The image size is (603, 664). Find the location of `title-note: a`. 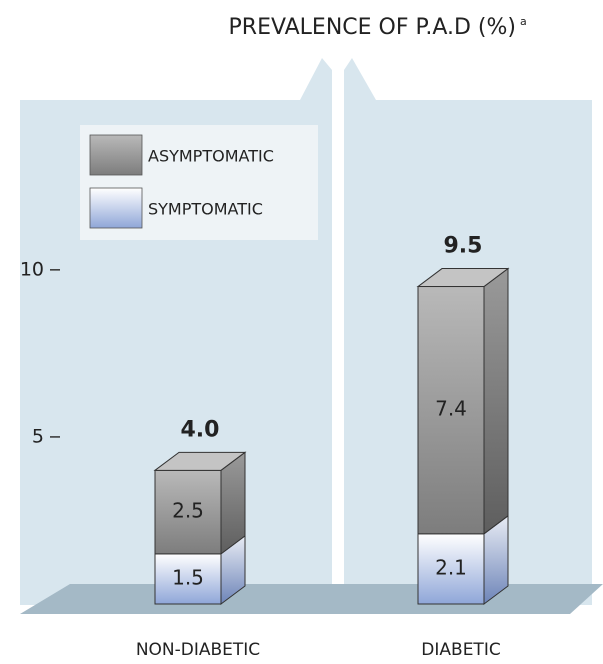

title-note: a is located at coordinates (523, 21).